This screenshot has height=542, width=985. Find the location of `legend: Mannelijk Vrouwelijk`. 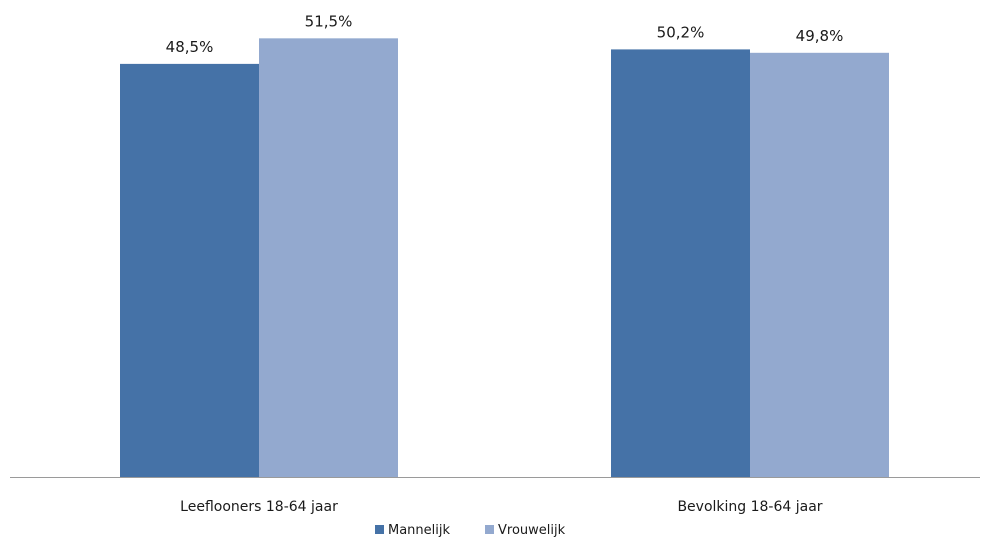

legend: Mannelijk Vrouwelijk is located at coordinates (470, 530).